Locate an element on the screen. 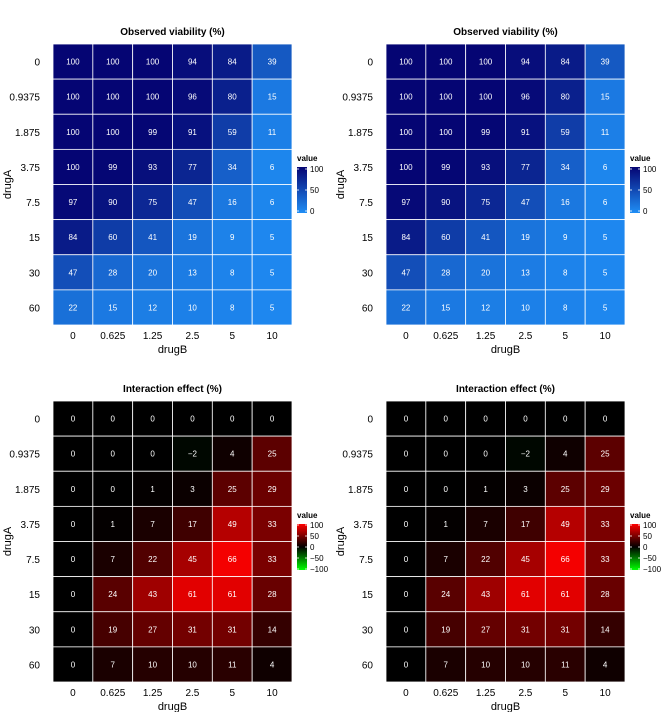 This screenshot has width=664, height=712. x-axis-title: drugB is located at coordinates (505, 350).